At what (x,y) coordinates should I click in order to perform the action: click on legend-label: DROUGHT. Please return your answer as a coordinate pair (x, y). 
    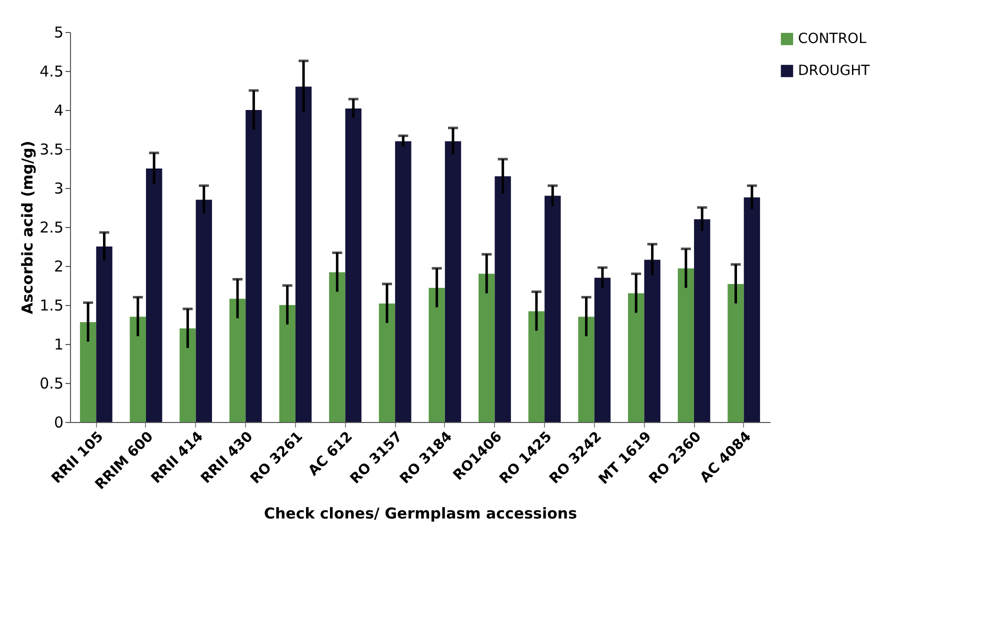
    Looking at the image, I should click on (834, 71).